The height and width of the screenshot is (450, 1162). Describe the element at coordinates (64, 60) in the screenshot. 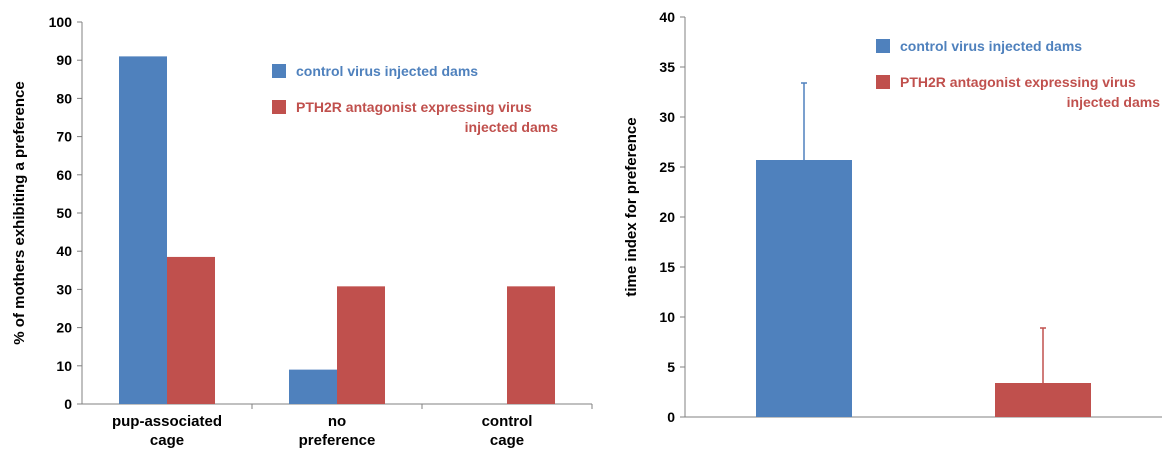

I see `y-tick-label: 90` at that location.